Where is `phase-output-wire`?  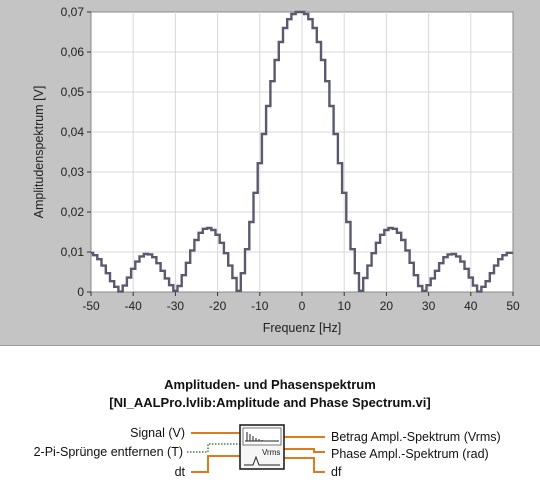
phase-output-wire is located at coordinates (304, 450).